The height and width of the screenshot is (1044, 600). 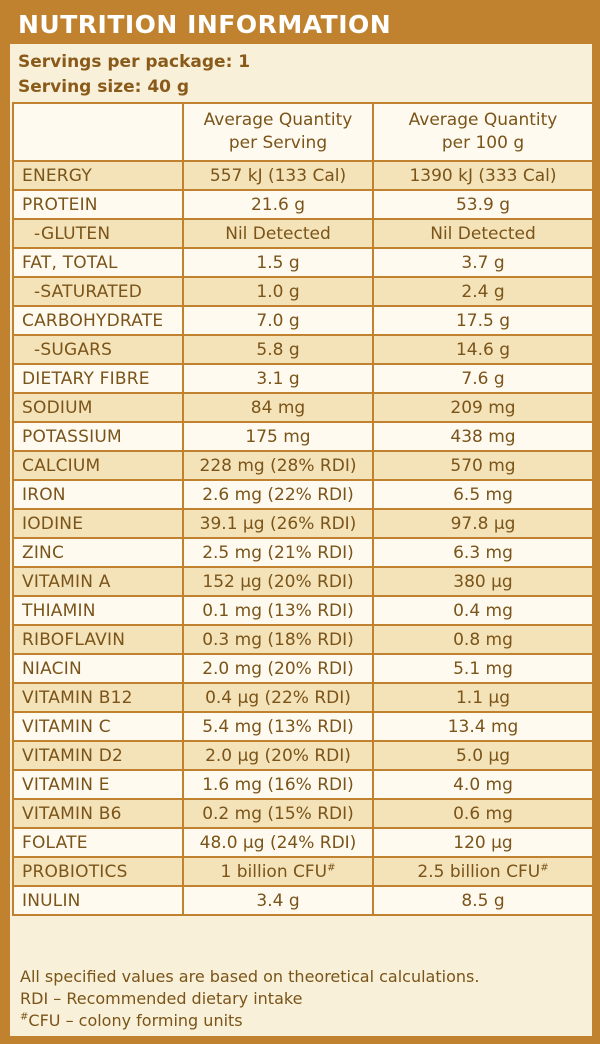 I want to click on per-serving-text: 0.3 mg (18% RDI), so click(x=278, y=639).